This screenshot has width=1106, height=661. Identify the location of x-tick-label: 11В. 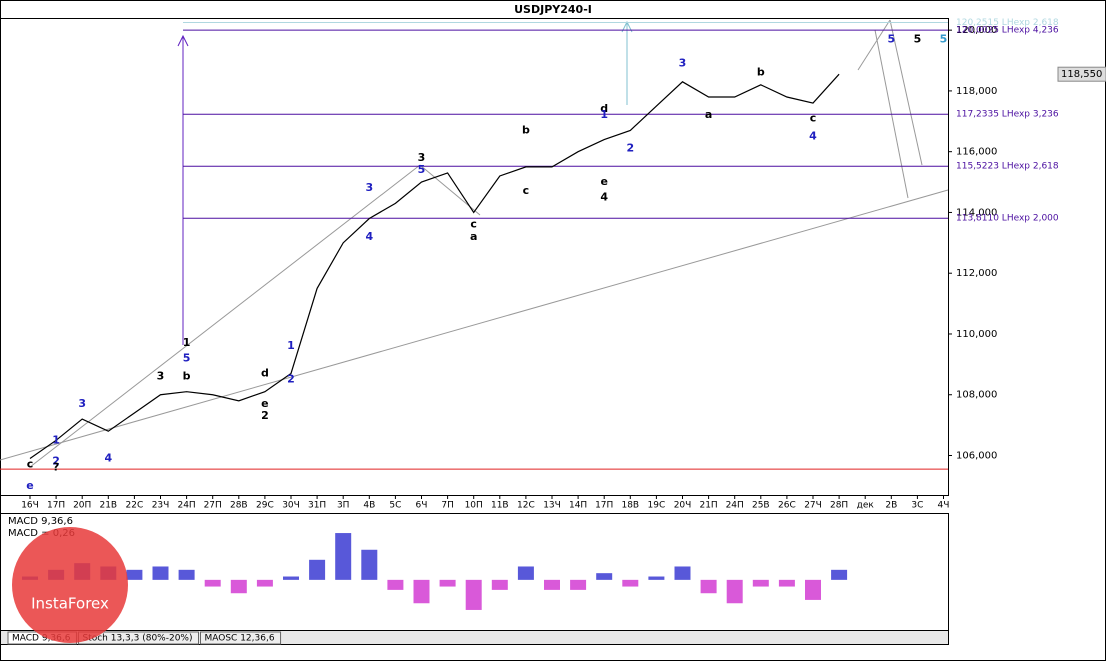
(500, 506).